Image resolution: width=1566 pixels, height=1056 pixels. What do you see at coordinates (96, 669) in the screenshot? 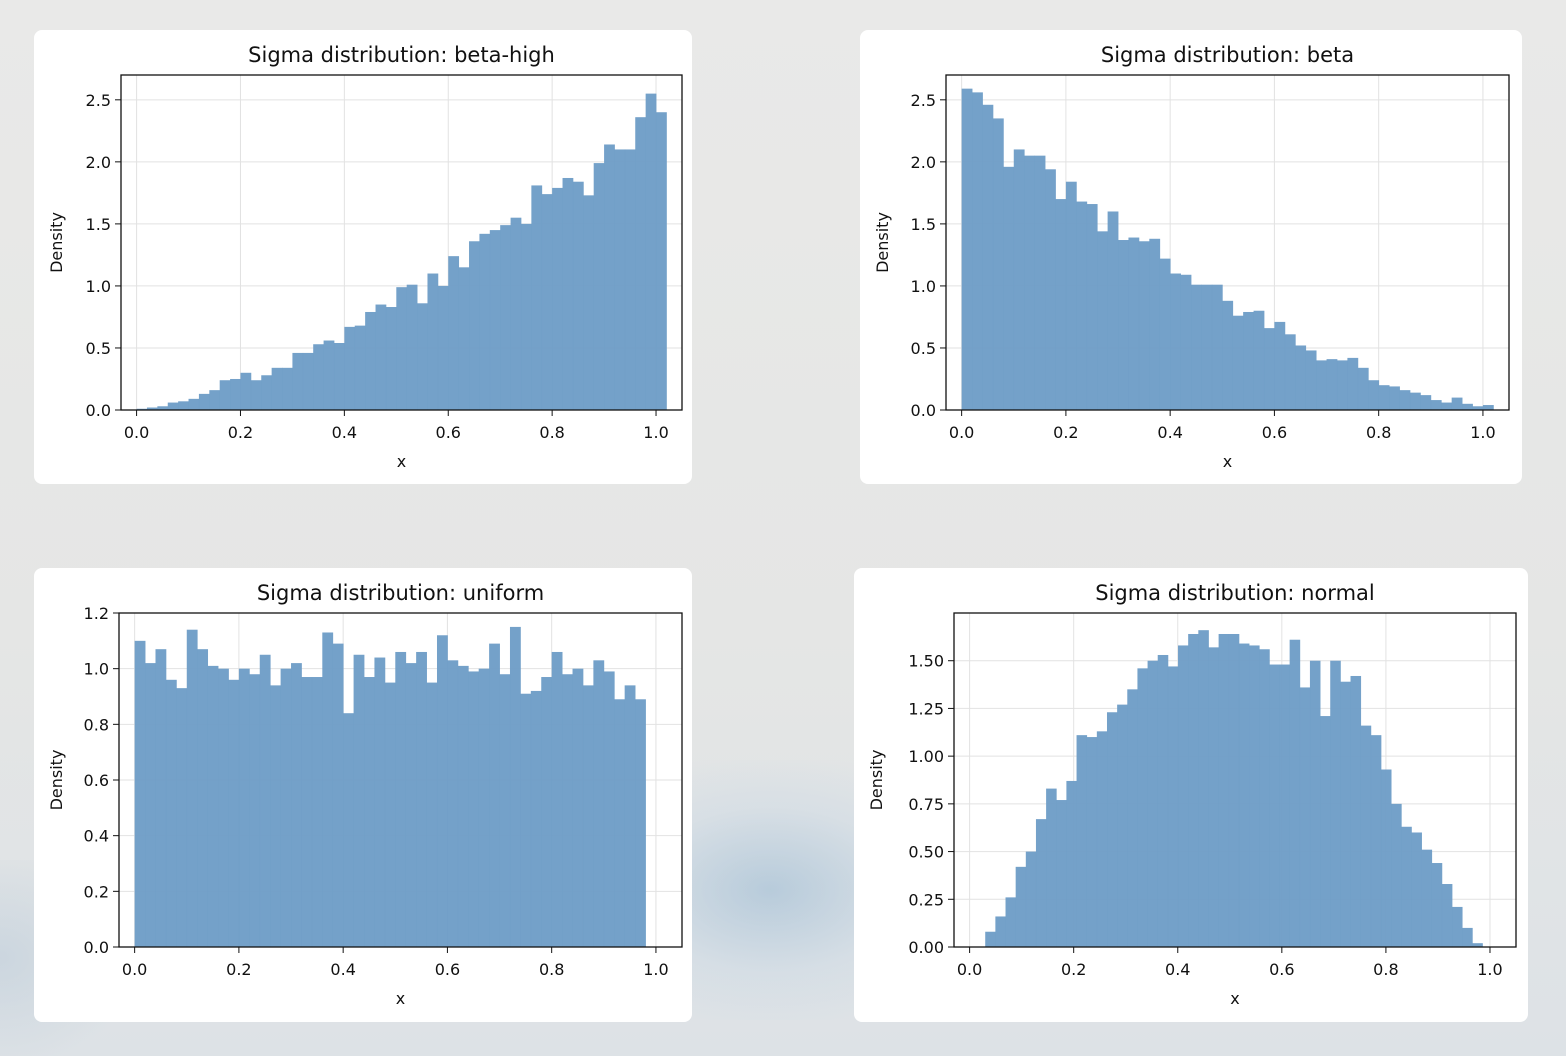
I see `y-tick-label: 1.0` at bounding box center [96, 669].